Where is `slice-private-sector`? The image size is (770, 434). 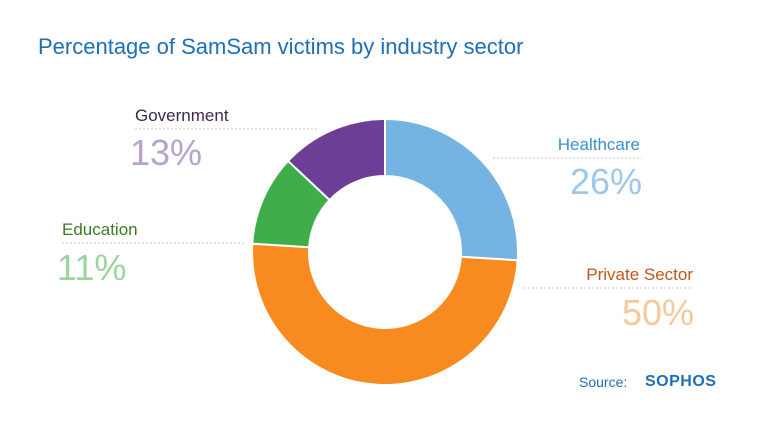 slice-private-sector is located at coordinates (385, 314).